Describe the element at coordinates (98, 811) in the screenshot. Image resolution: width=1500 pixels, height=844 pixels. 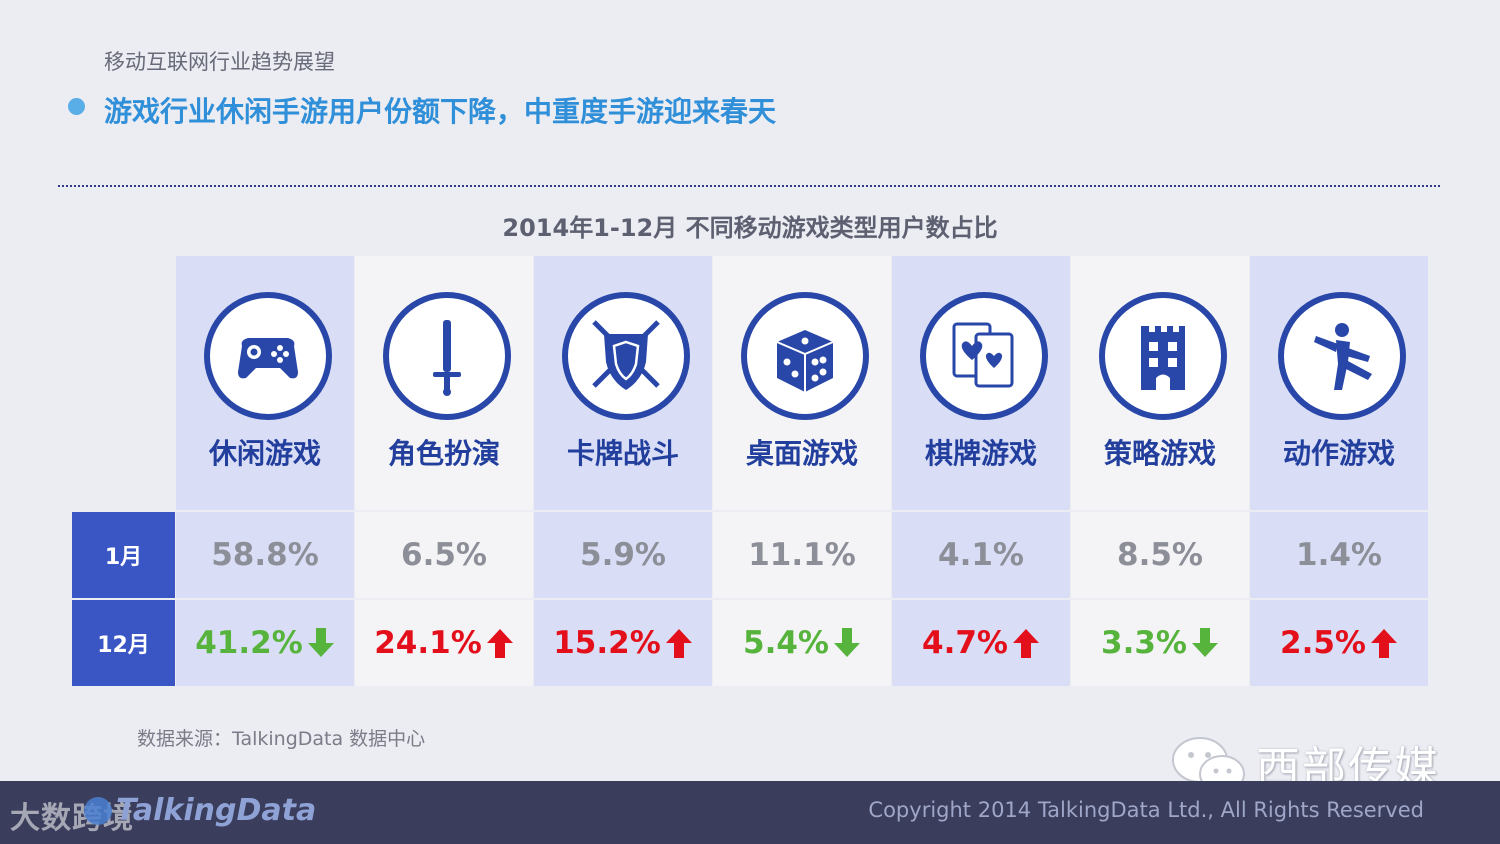
I see `talkingdata-logo-icon` at that location.